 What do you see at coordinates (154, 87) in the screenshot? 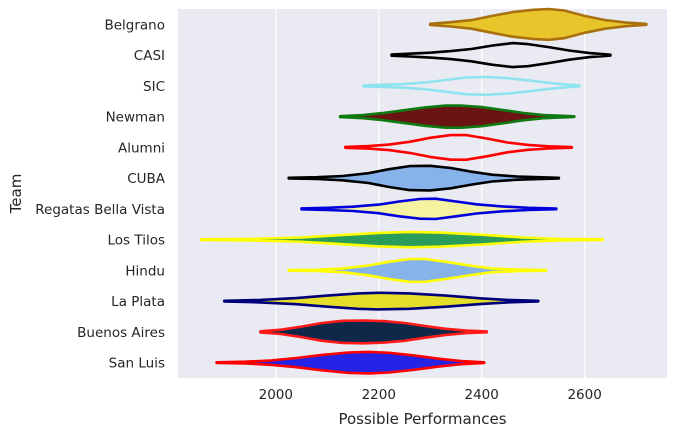
I see `y-tick-label: SIC` at bounding box center [154, 87].